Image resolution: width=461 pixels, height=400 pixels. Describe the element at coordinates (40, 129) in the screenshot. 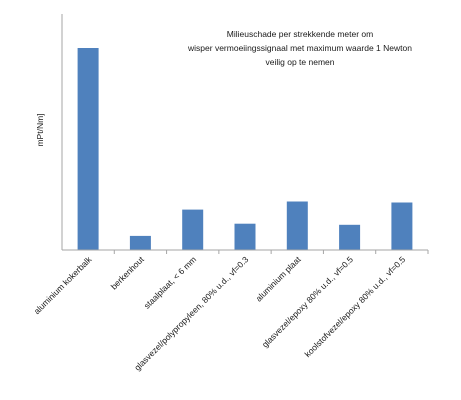

I see `y-axis-label: mPt/Nm]` at that location.